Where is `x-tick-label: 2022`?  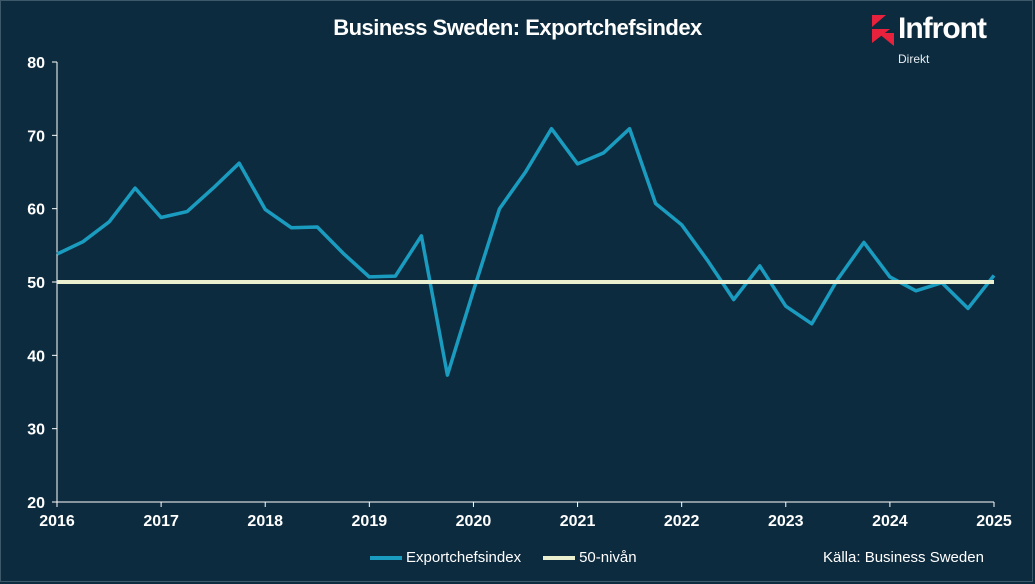 x-tick-label: 2022 is located at coordinates (682, 521).